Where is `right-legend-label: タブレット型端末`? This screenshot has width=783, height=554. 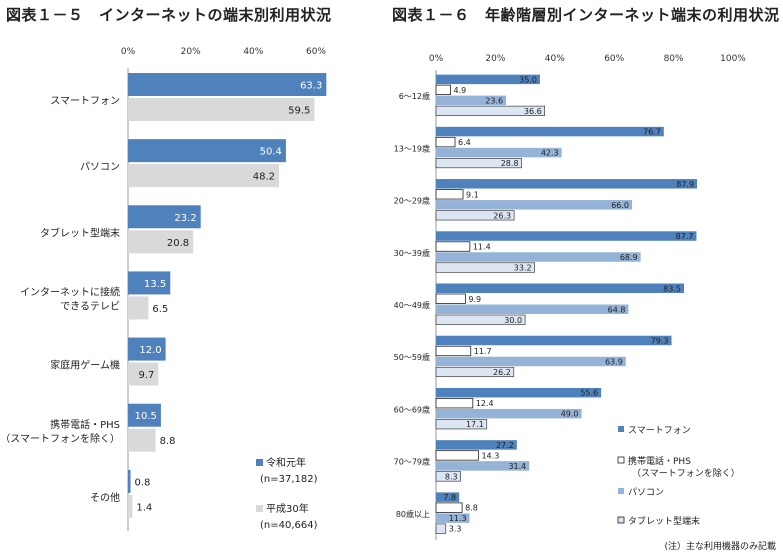
right-legend-label: タブレット型端末 is located at coordinates (664, 521).